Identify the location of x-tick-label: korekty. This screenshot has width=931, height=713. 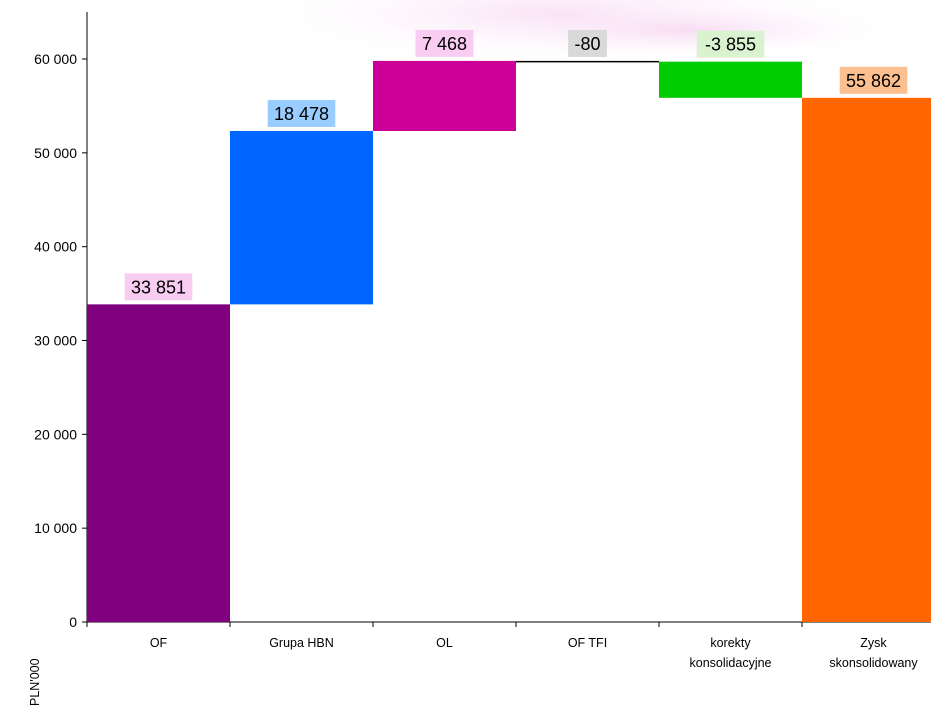
(730, 643).